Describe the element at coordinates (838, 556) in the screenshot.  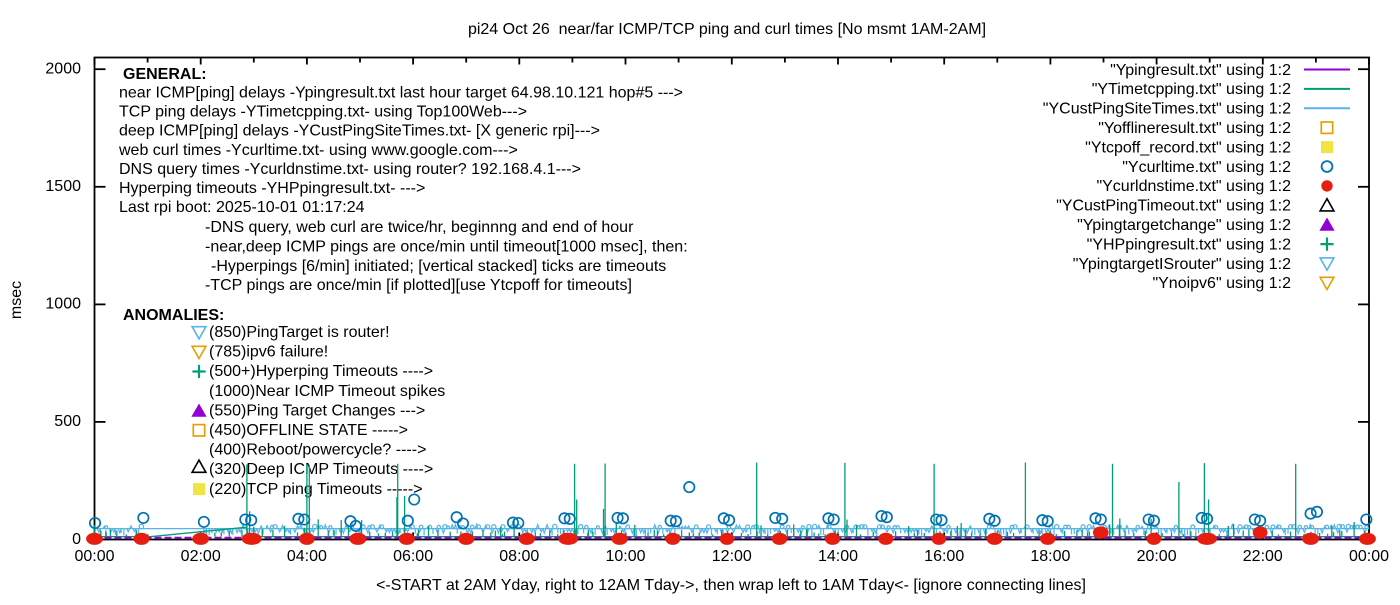
I see `svg-text: 14:00` at that location.